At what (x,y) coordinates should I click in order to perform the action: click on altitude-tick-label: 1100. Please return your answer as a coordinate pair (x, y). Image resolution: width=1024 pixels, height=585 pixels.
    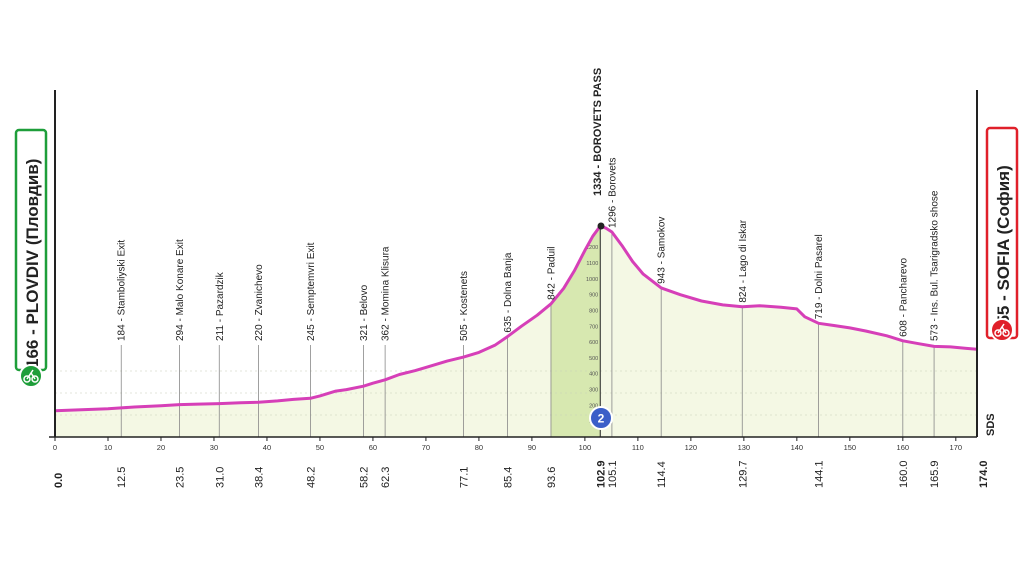
    Looking at the image, I should click on (592, 264).